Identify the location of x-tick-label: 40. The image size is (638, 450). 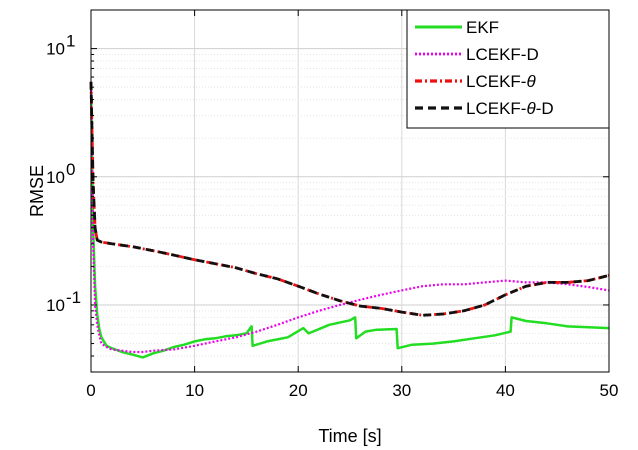
(505, 390).